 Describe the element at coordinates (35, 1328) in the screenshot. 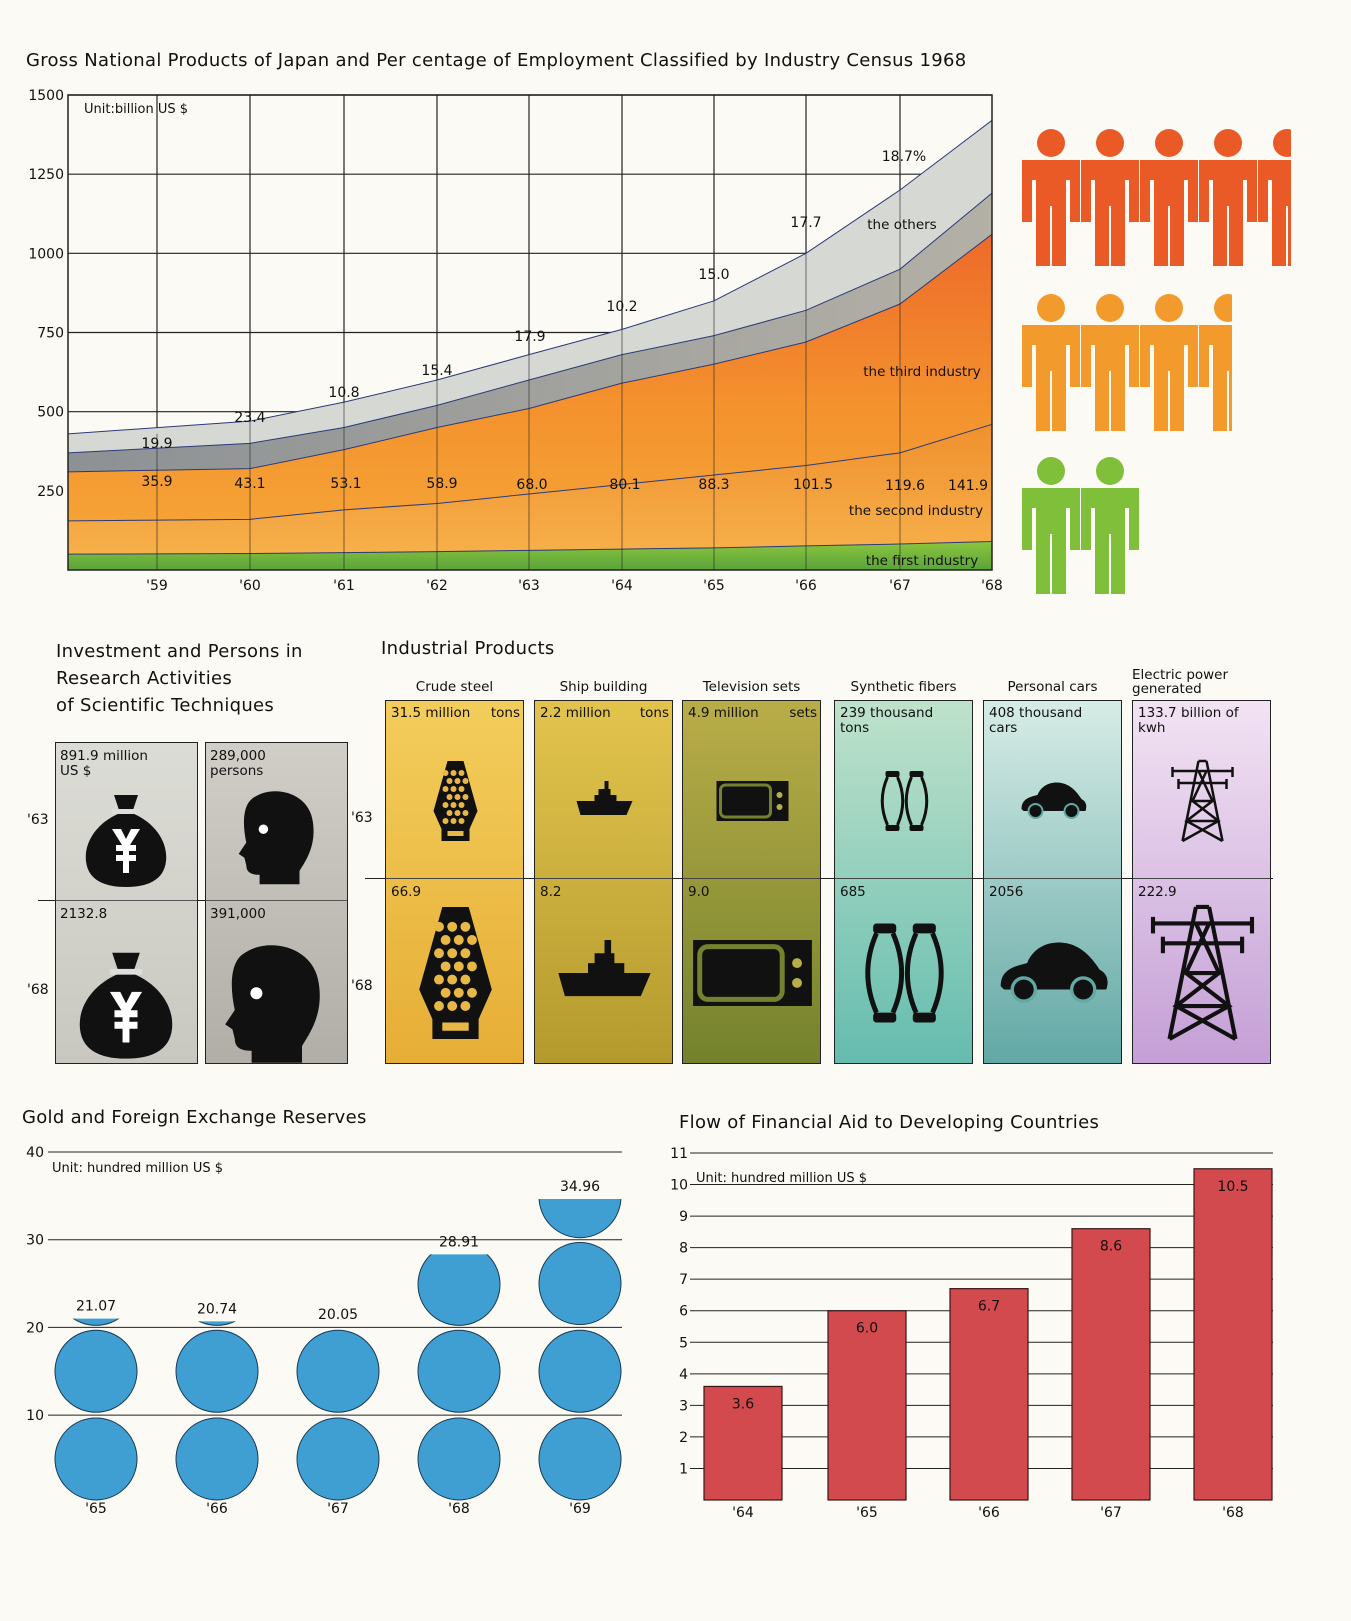

I see `y-tick-label: 20` at that location.